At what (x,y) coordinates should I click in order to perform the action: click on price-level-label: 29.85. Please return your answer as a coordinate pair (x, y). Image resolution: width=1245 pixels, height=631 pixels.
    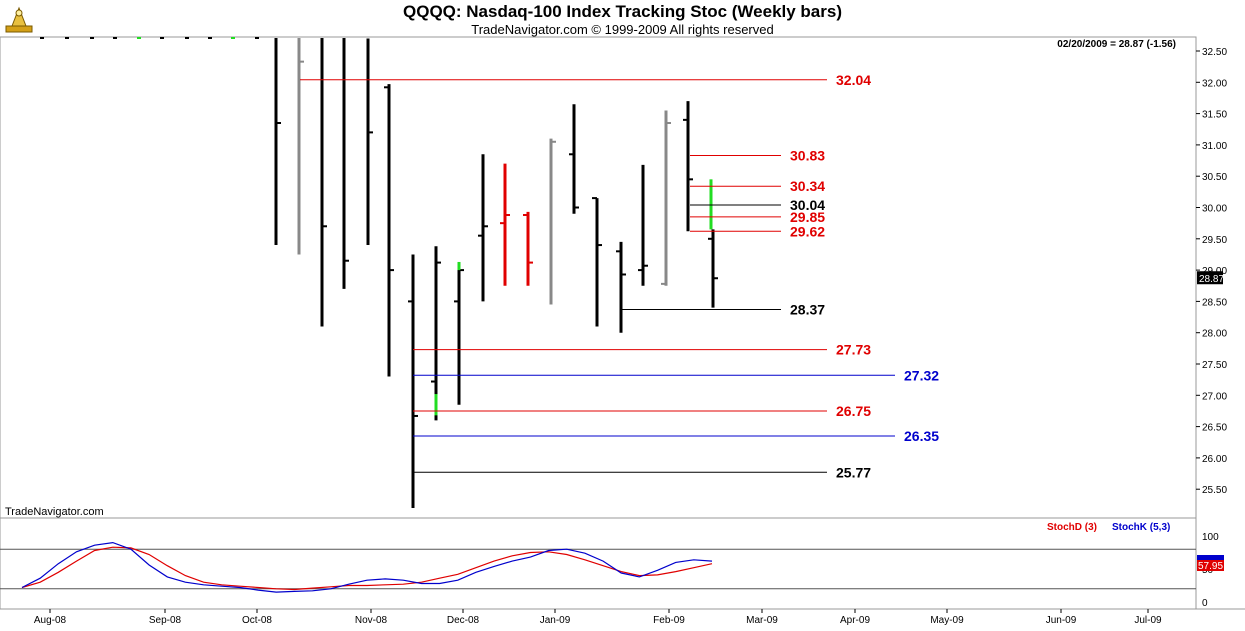
    Looking at the image, I should click on (807, 217).